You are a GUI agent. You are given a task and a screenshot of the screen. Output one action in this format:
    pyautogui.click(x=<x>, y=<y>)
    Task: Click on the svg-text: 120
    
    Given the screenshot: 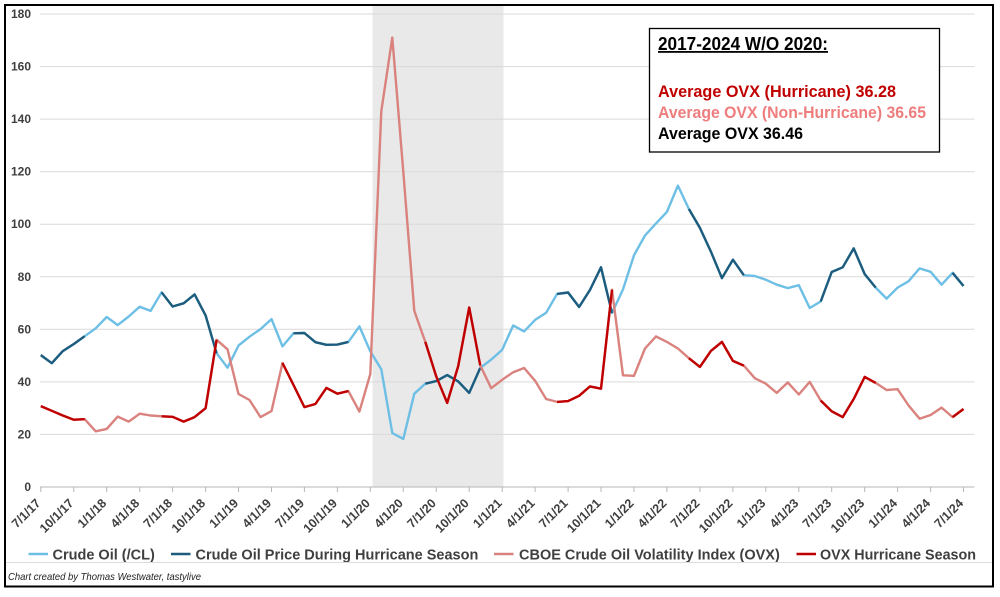 What is the action you would take?
    pyautogui.click(x=21, y=172)
    